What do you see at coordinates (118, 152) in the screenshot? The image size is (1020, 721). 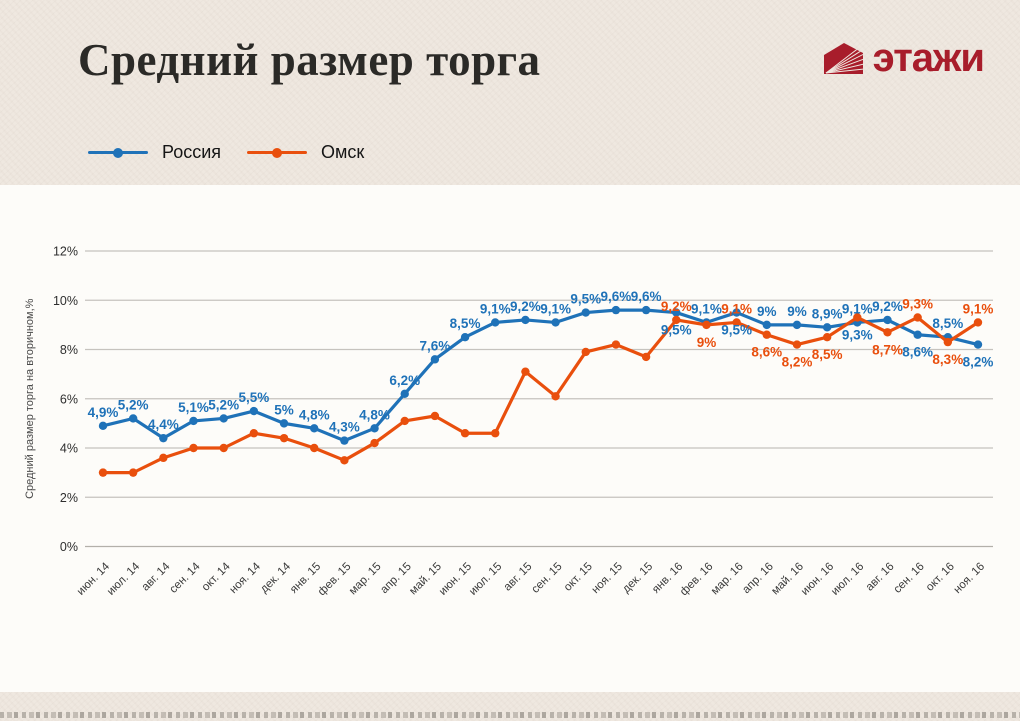 I see `legend-swatch-russia` at bounding box center [118, 152].